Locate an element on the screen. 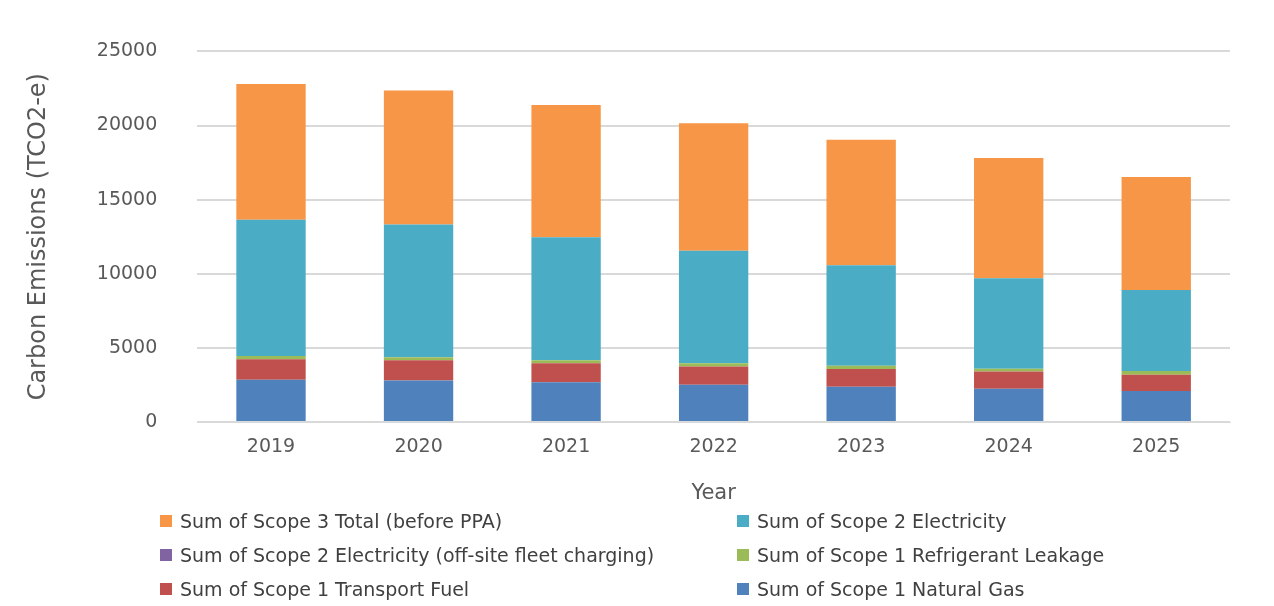  legend-label: Sum of Scope 1 Refrigerant Leakage is located at coordinates (931, 555).